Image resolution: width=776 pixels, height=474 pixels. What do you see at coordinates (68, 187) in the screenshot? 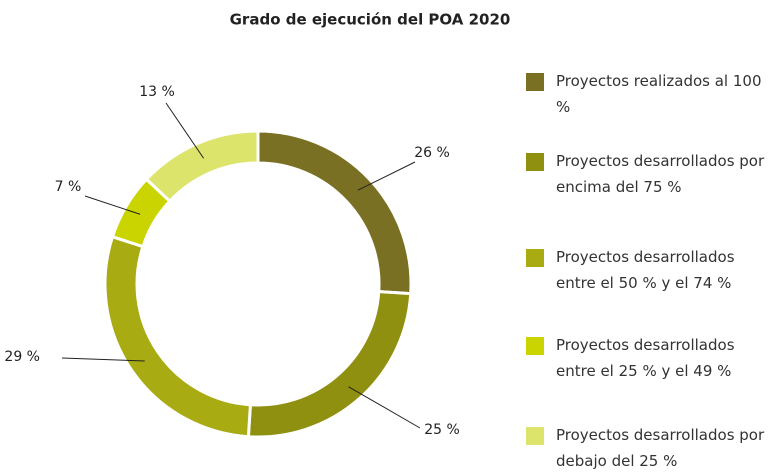
I see `data-label: 7 %` at bounding box center [68, 187].